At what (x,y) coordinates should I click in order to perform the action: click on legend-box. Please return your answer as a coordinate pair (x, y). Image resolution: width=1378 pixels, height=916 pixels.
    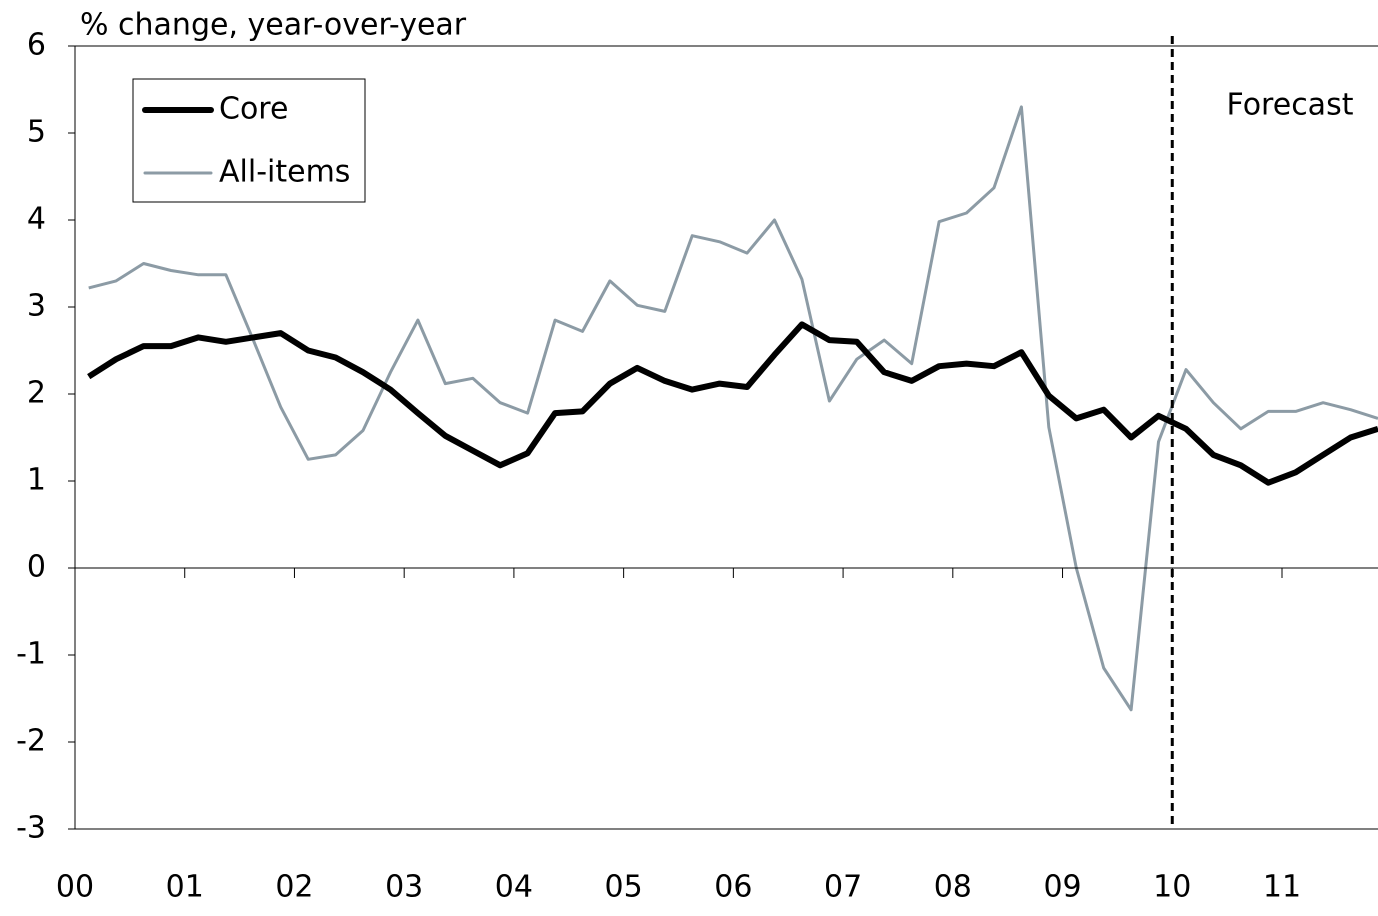
    Looking at the image, I should click on (249, 140).